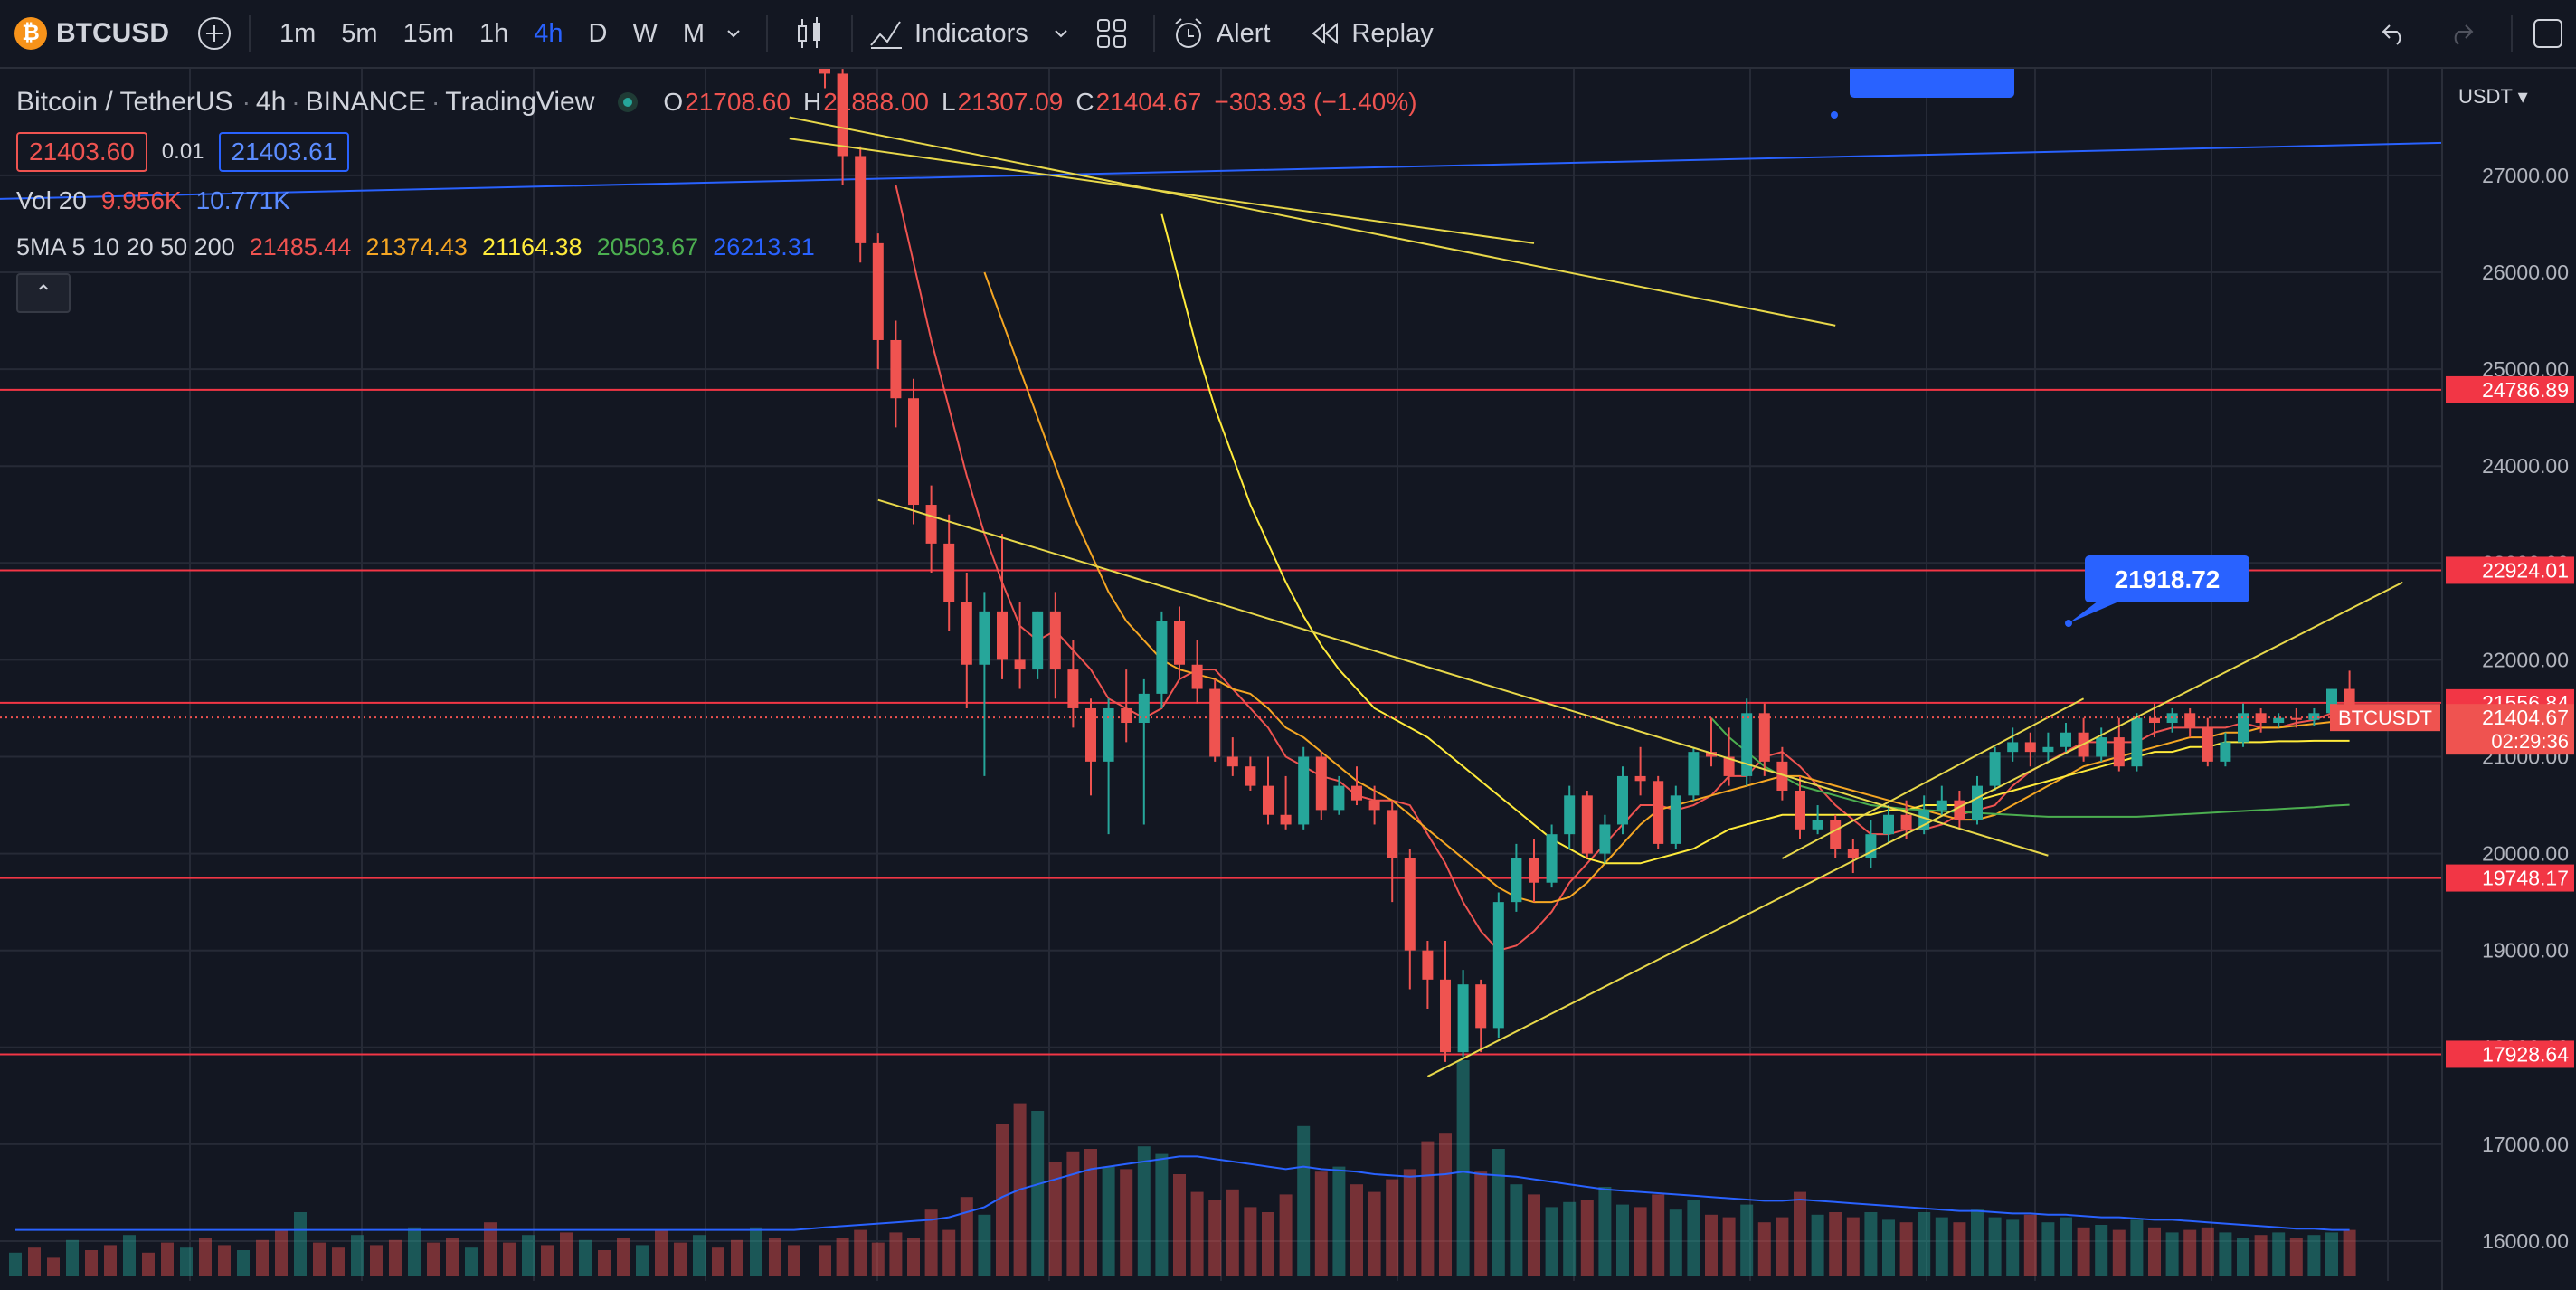 This screenshot has width=2576, height=1290. What do you see at coordinates (809, 34) in the screenshot?
I see `candles-style-icon` at bounding box center [809, 34].